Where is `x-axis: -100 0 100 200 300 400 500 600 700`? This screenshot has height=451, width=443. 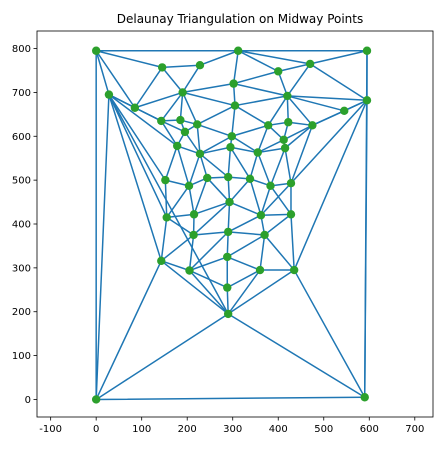 x-axis: -100 0 100 200 300 400 500 600 700 is located at coordinates (231, 426).